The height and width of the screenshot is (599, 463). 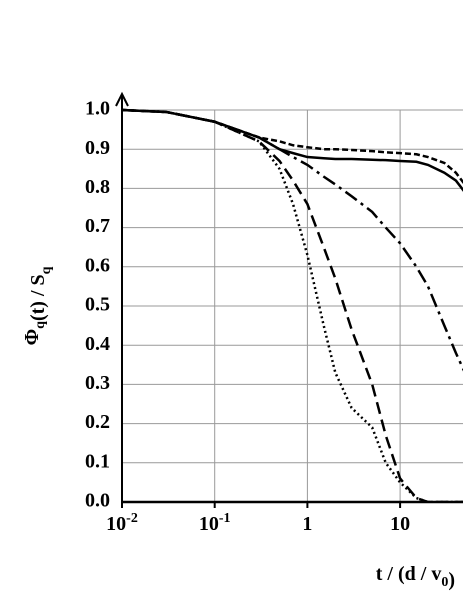 What do you see at coordinates (415, 577) in the screenshot?
I see `x-axis-label: t / (d / v0)` at bounding box center [415, 577].